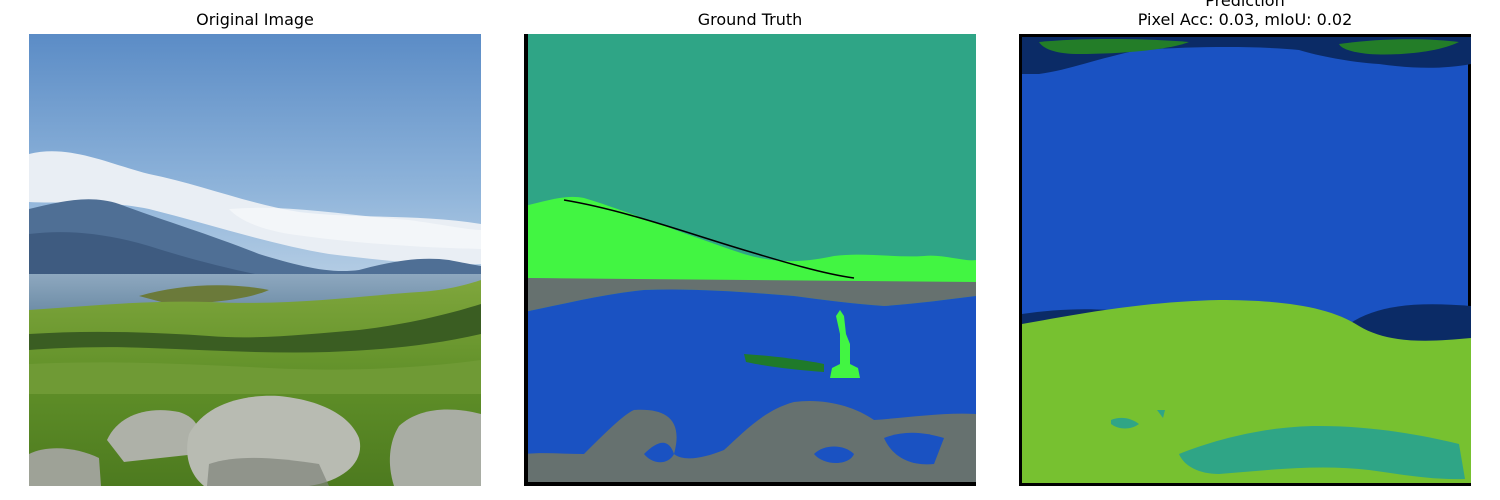 This screenshot has height=500, width=1500. What do you see at coordinates (750, 19) in the screenshot?
I see `ground-truth-title: Ground Truth` at bounding box center [750, 19].